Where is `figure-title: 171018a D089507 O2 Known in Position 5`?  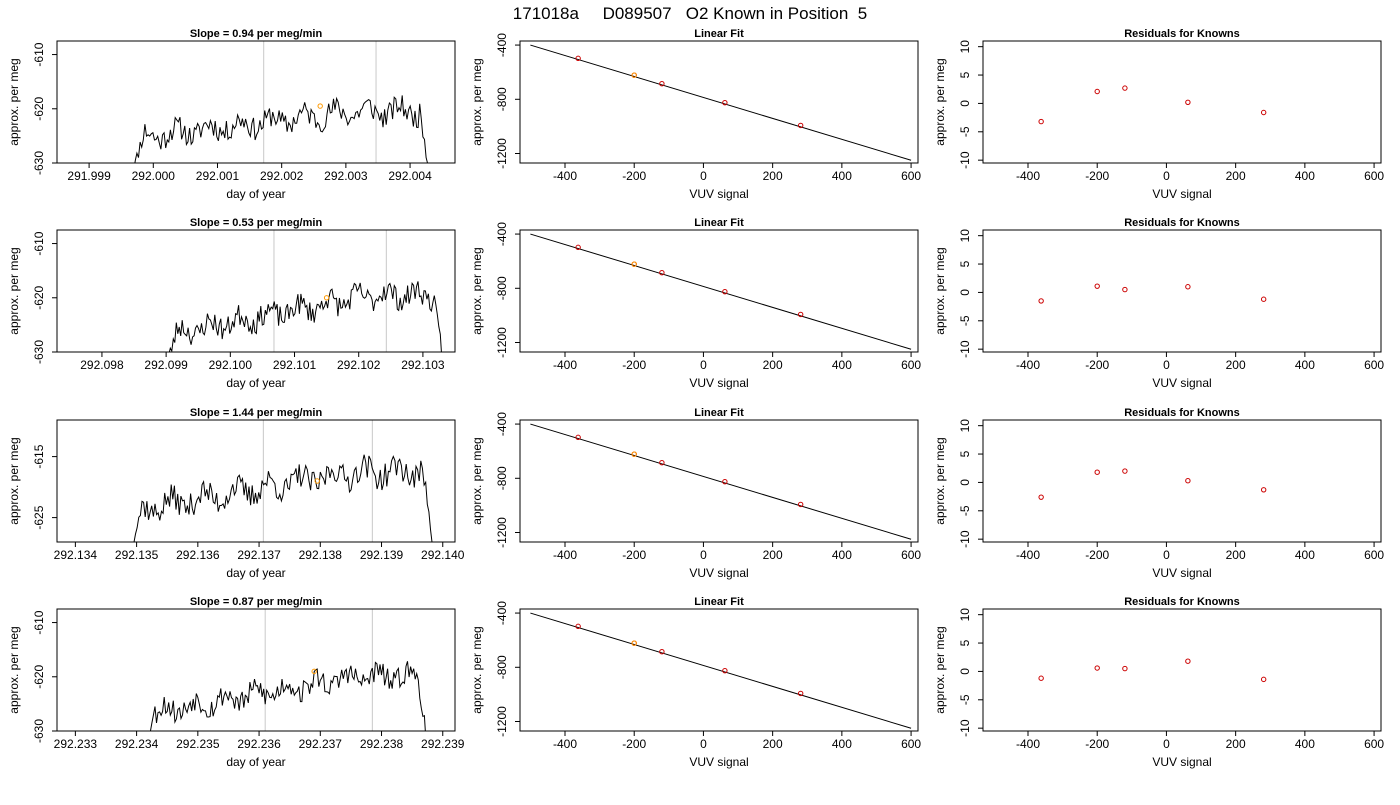 figure-title: 171018a D089507 O2 Known in Position 5 is located at coordinates (690, 13).